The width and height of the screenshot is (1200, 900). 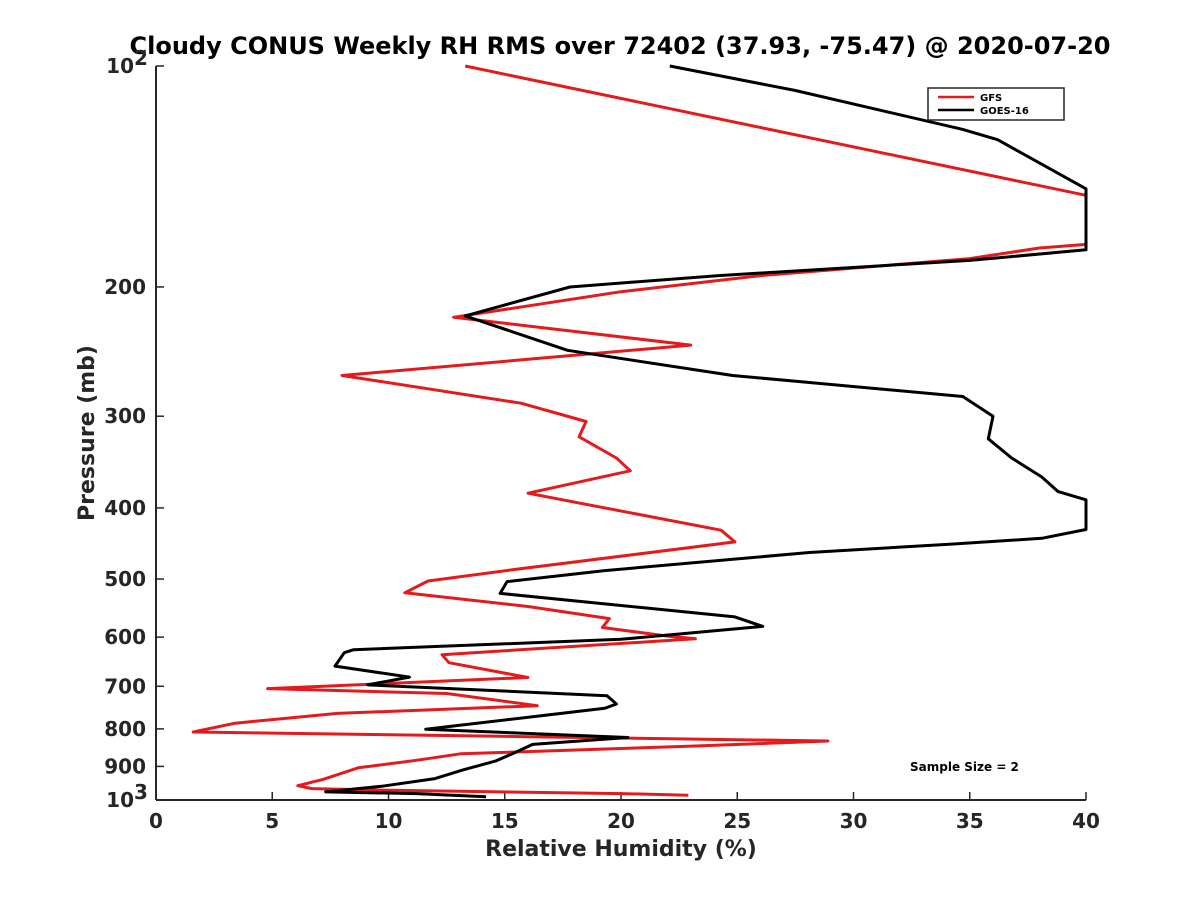 I want to click on y-tick-label: 600, so click(x=125, y=637).